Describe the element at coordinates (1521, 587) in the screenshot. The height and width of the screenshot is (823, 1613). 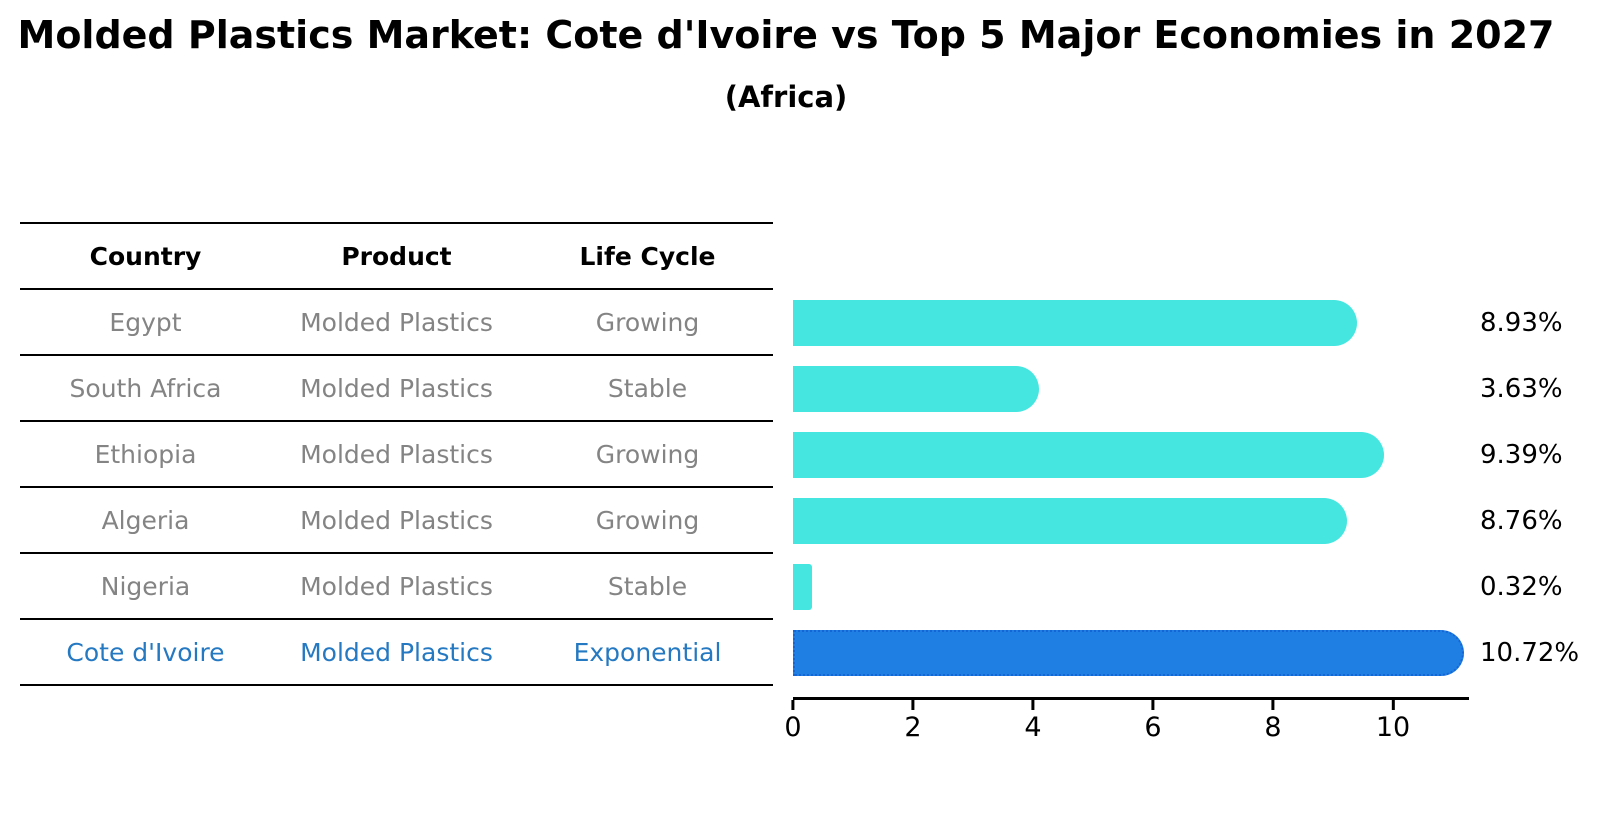
I see `bar-value-nigeria: 0.32%` at that location.